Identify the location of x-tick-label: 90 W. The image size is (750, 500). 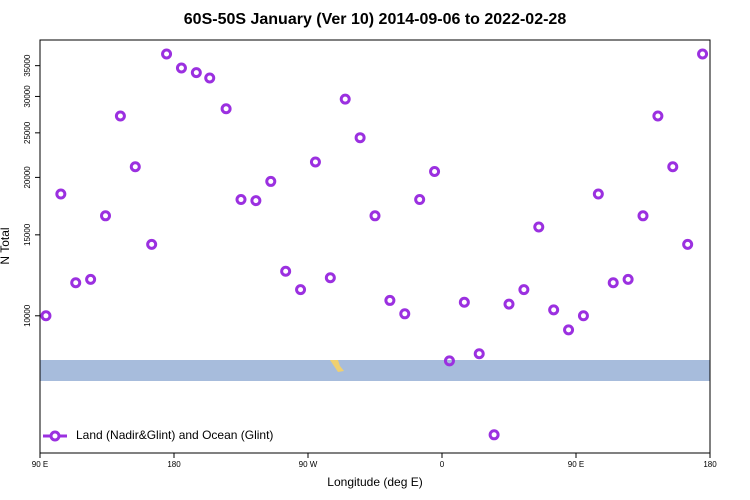
(308, 464).